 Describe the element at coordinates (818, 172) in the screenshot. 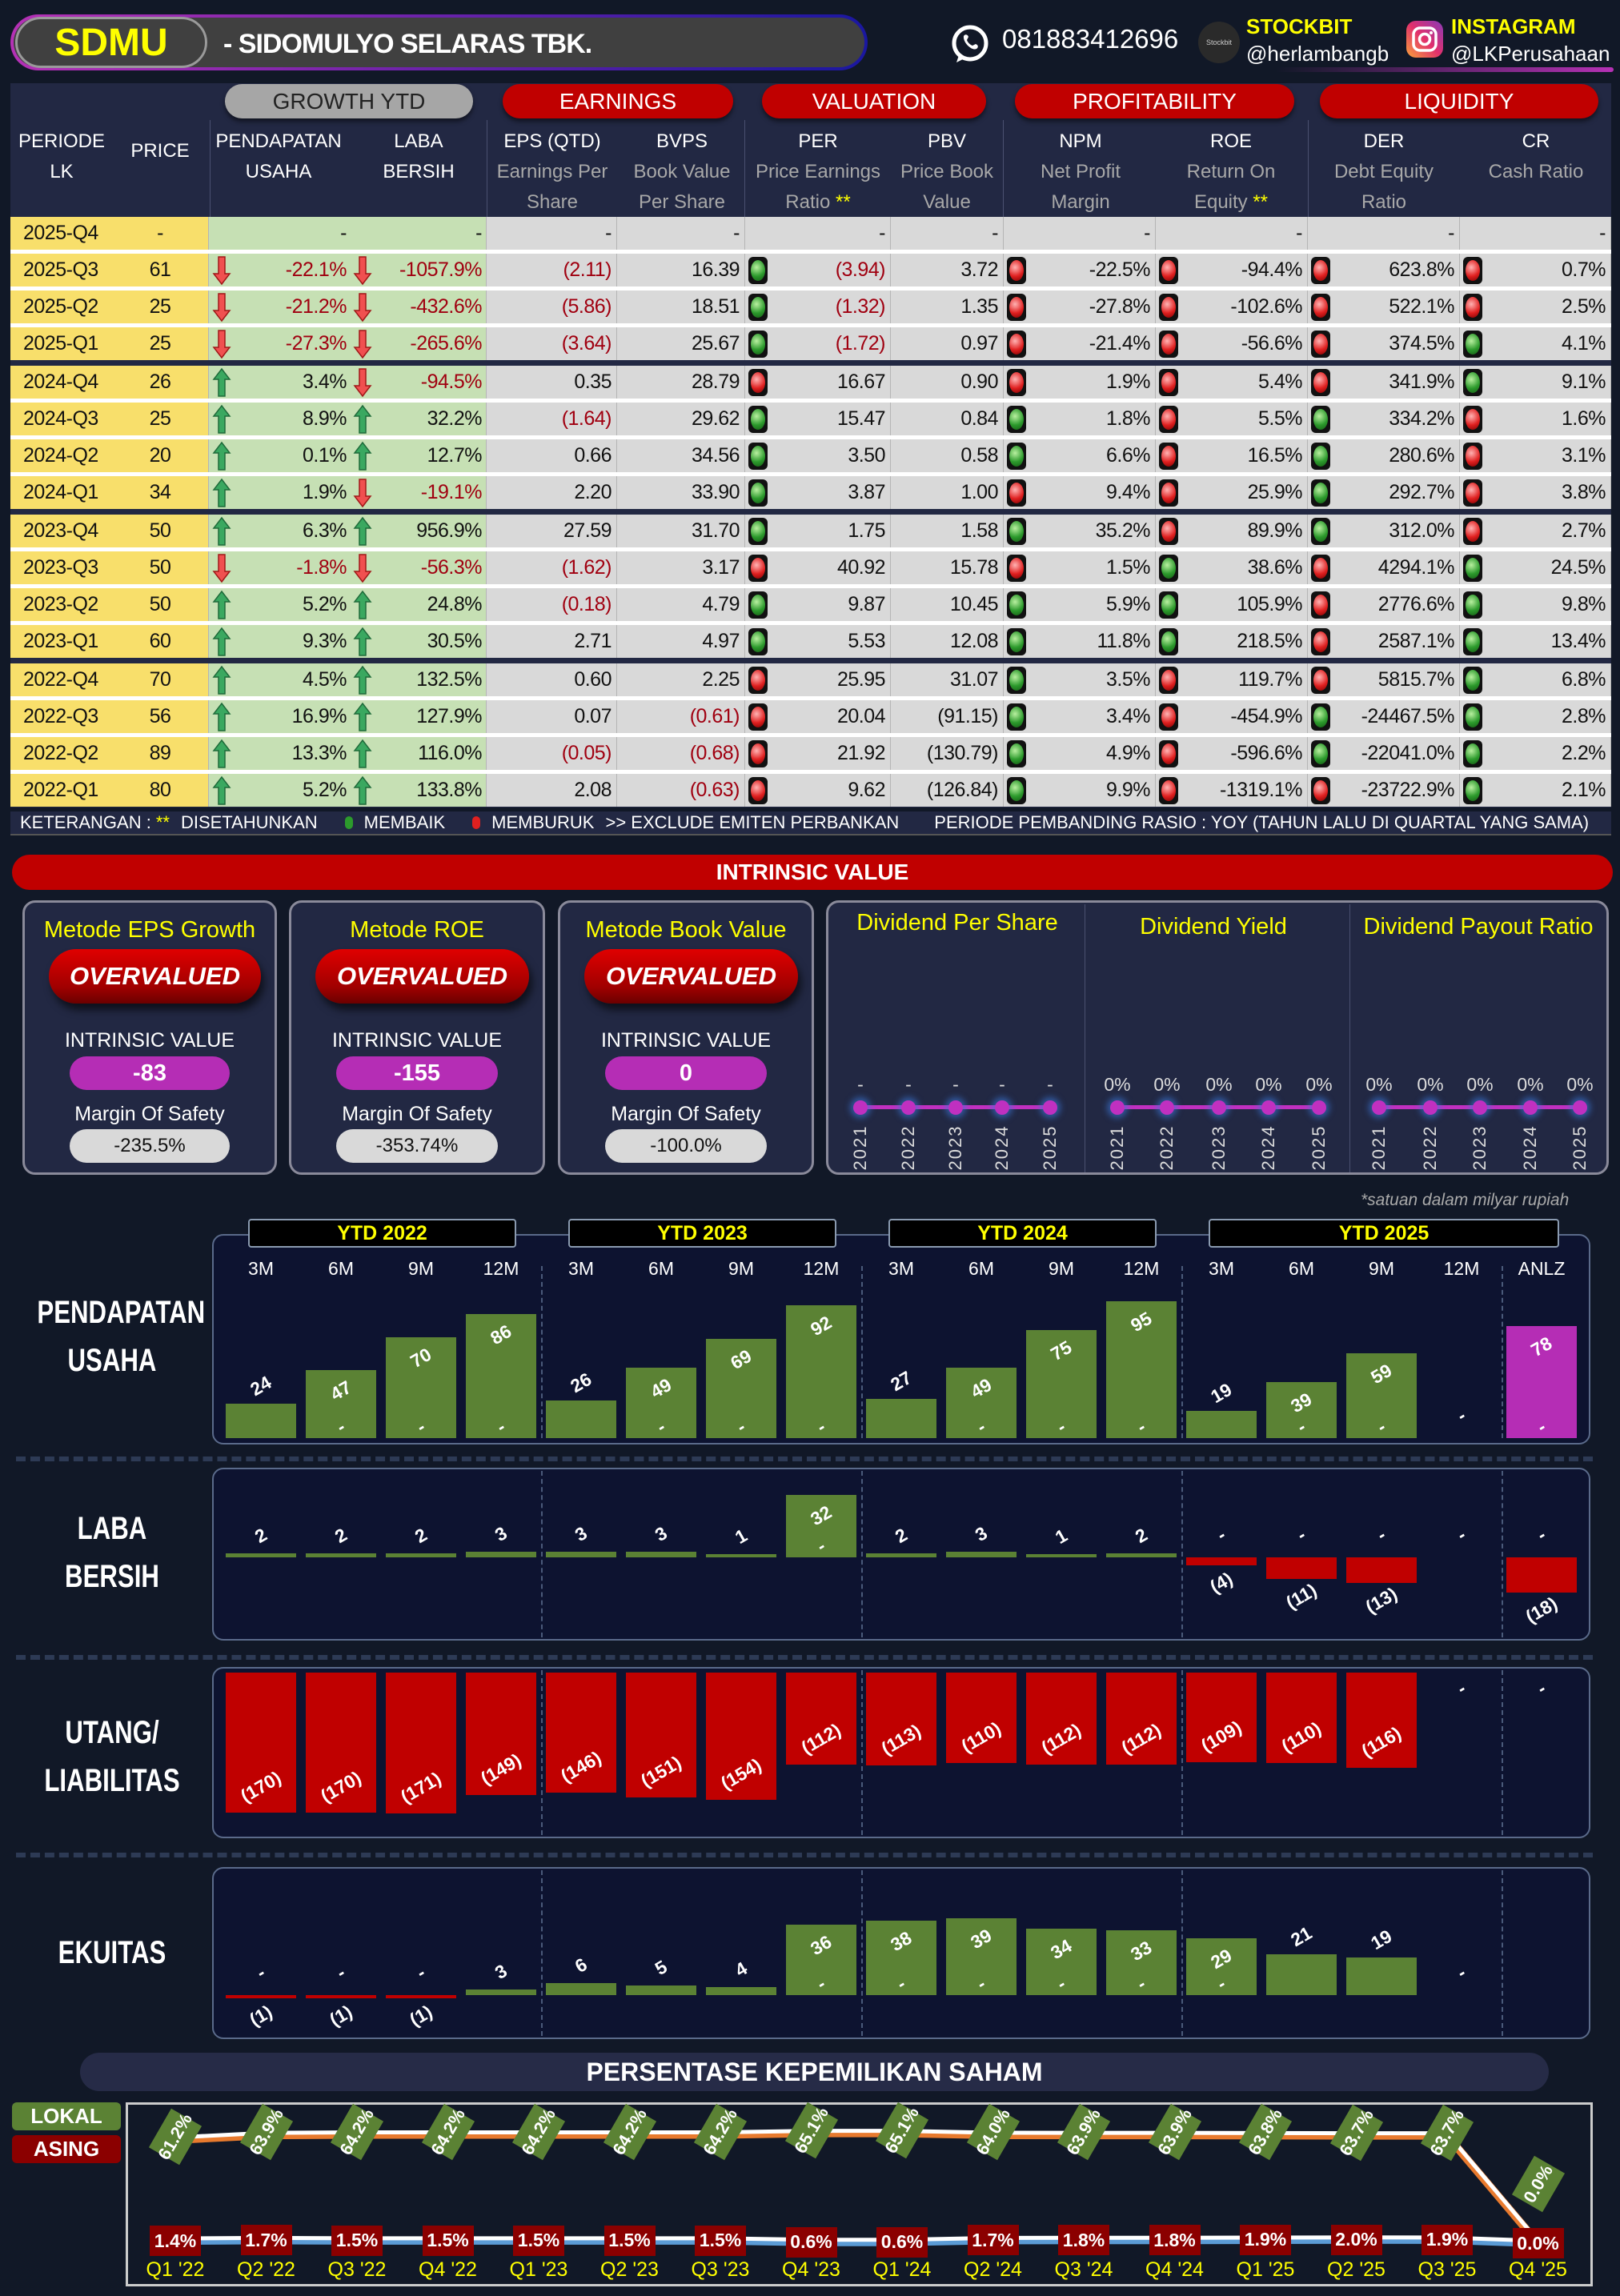

I see `column-header-per: PER Price Earnings Ratio **` at that location.